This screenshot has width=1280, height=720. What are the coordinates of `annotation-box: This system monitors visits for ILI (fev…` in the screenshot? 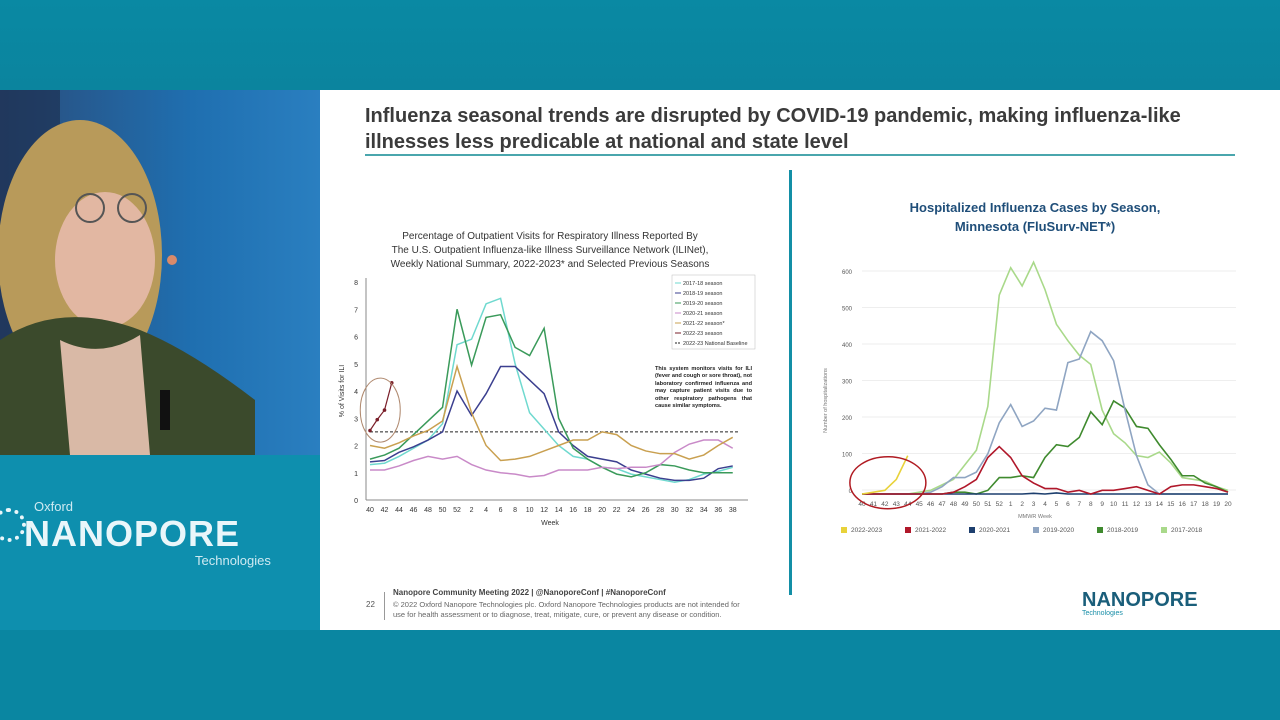 It's located at (703, 388).